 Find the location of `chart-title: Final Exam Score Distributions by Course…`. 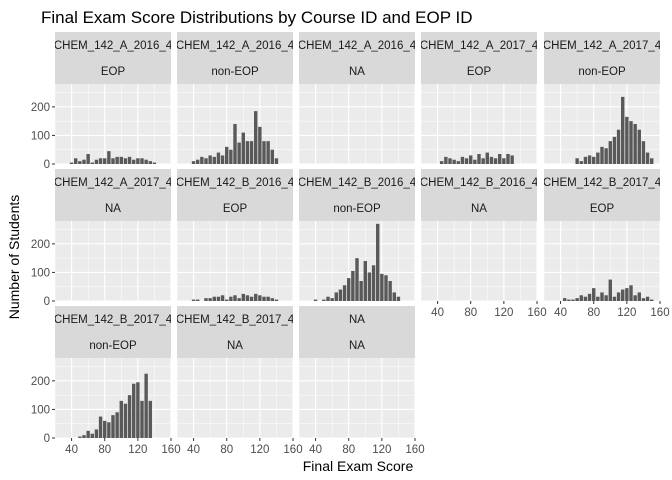

chart-title: Final Exam Score Distributions by Course… is located at coordinates (256, 17).